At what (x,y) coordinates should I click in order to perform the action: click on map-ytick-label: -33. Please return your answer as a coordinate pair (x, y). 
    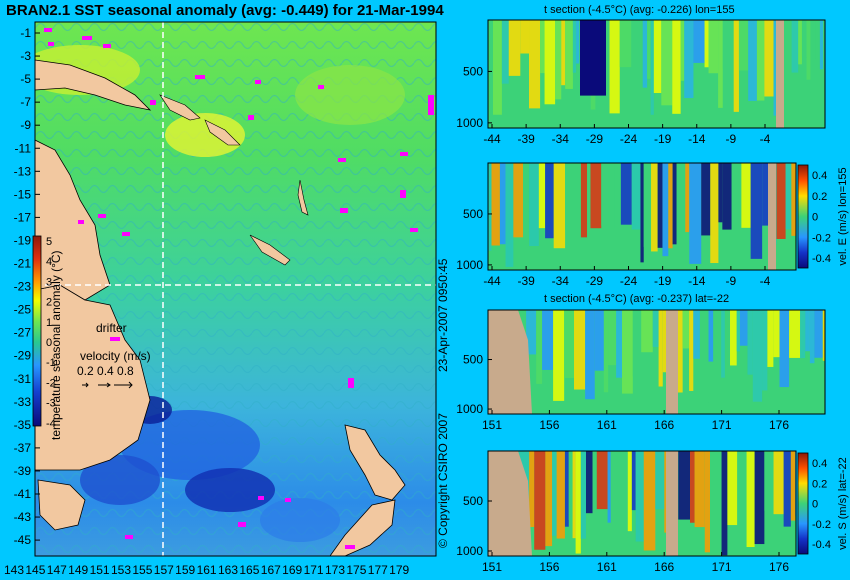
    Looking at the image, I should click on (23, 402).